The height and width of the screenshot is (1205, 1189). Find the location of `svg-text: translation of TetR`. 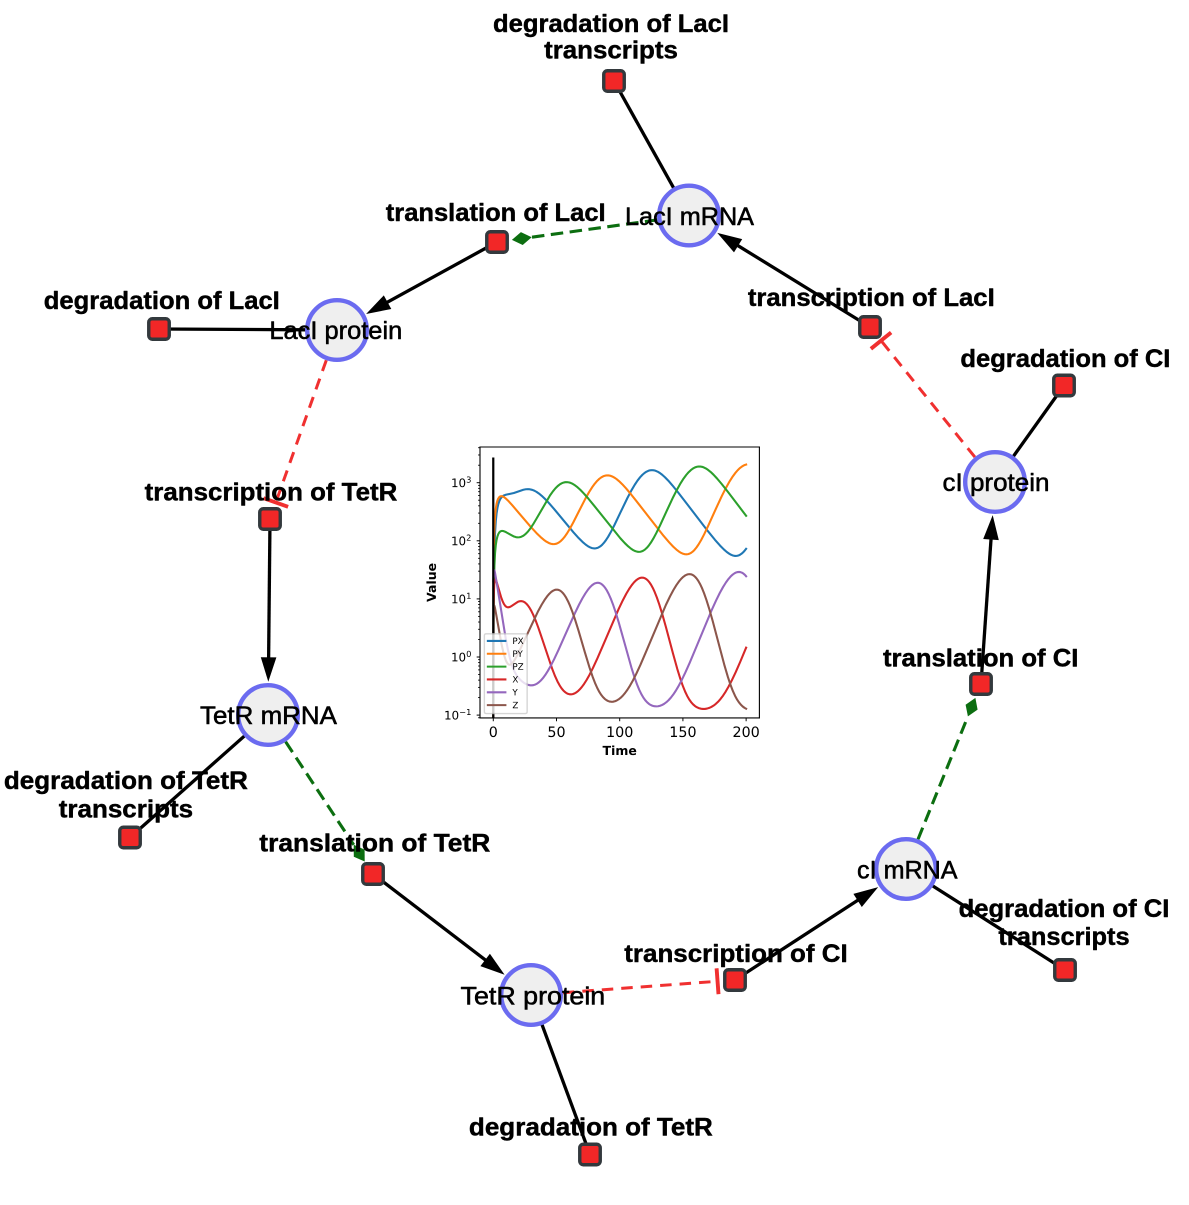

svg-text: translation of TetR is located at coordinates (374, 844).